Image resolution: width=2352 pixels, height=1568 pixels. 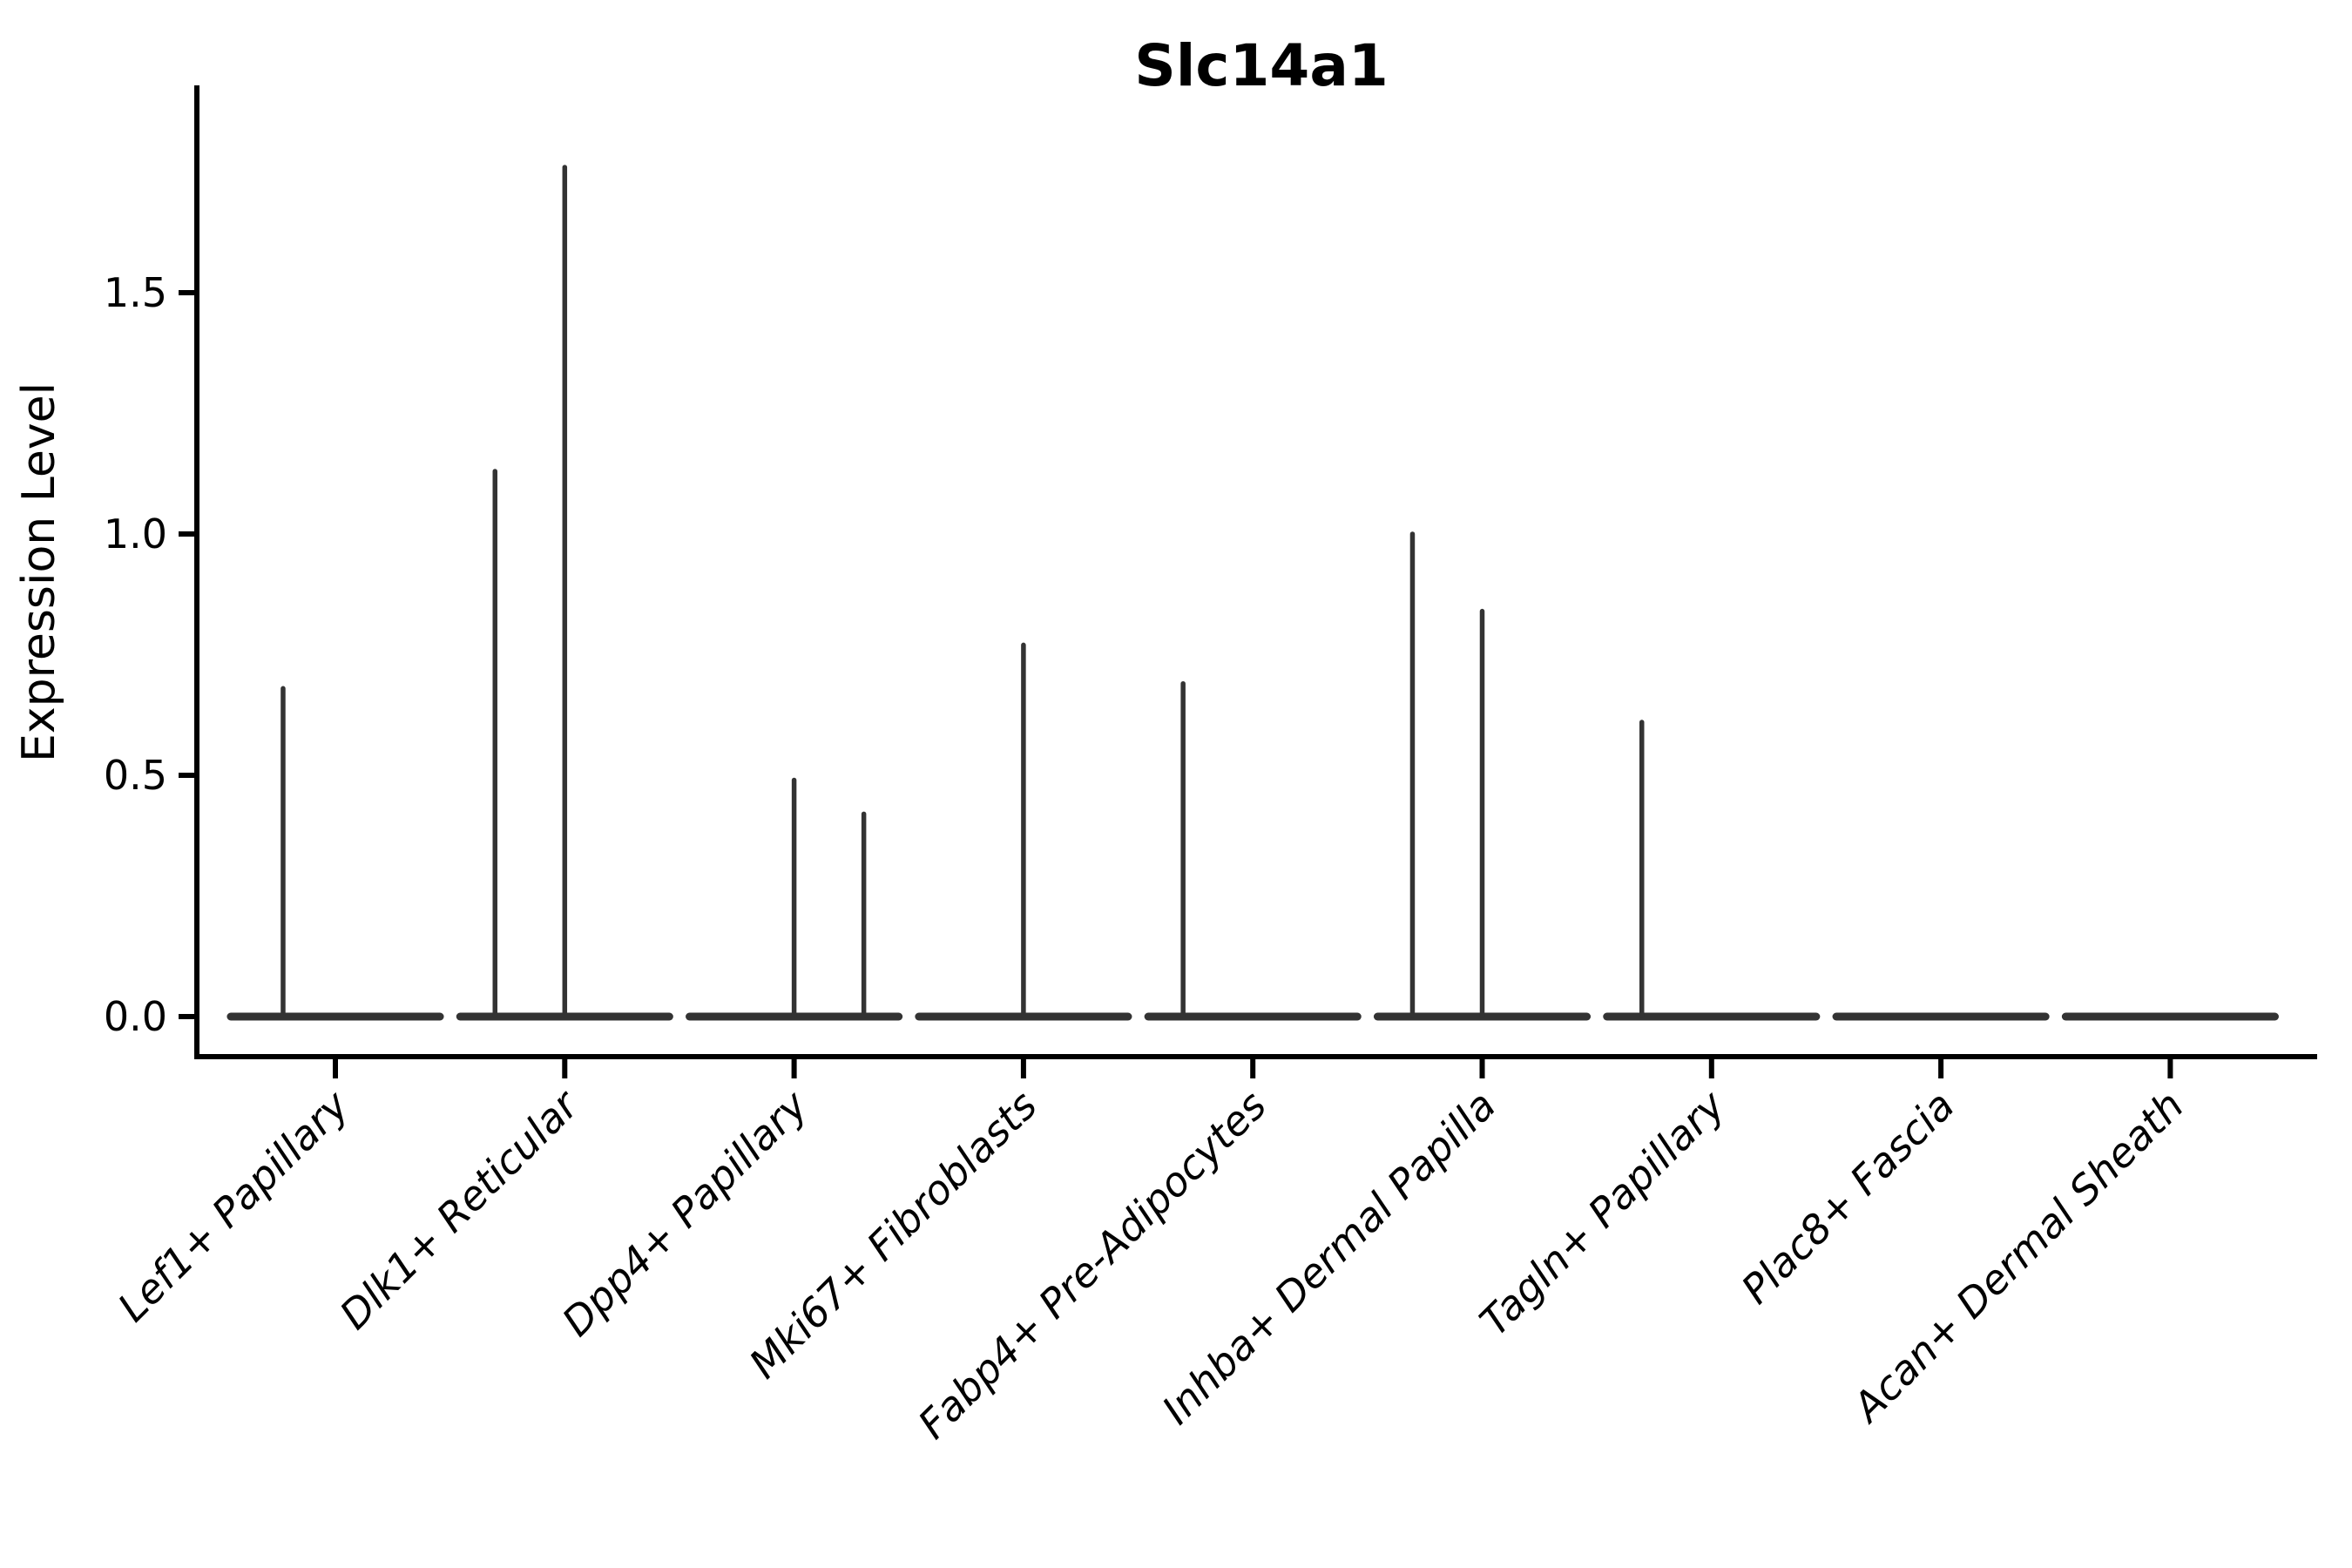 I want to click on x-tick-label: Plac8+ Fascia, so click(x=1847, y=1197).